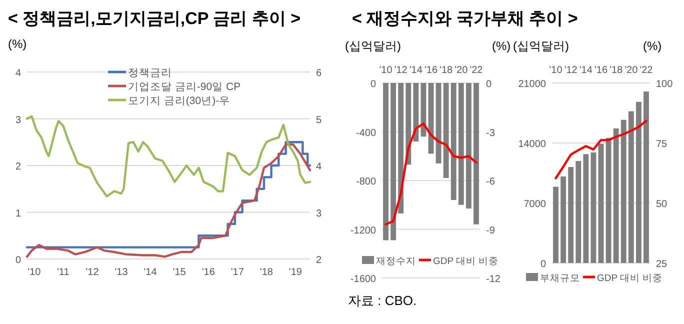 The height and width of the screenshot is (324, 684). What do you see at coordinates (465, 18) in the screenshot?
I see `chart-title: < 재정수지와 국가부채 추이 >` at bounding box center [465, 18].